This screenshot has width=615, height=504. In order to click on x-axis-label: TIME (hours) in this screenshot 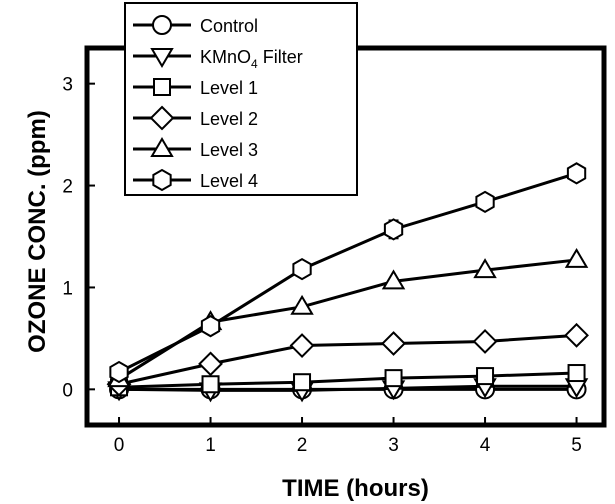, I will do `click(355, 488)`.